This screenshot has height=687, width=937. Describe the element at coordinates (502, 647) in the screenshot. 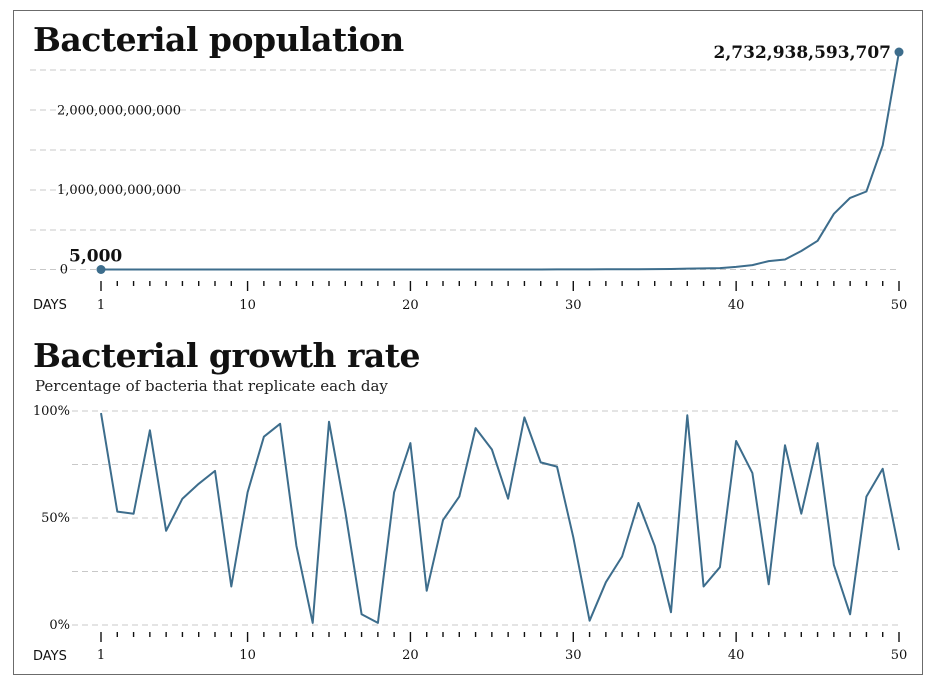

I see `growth-rate-x-axis: 1 10 20 30 40 50` at that location.